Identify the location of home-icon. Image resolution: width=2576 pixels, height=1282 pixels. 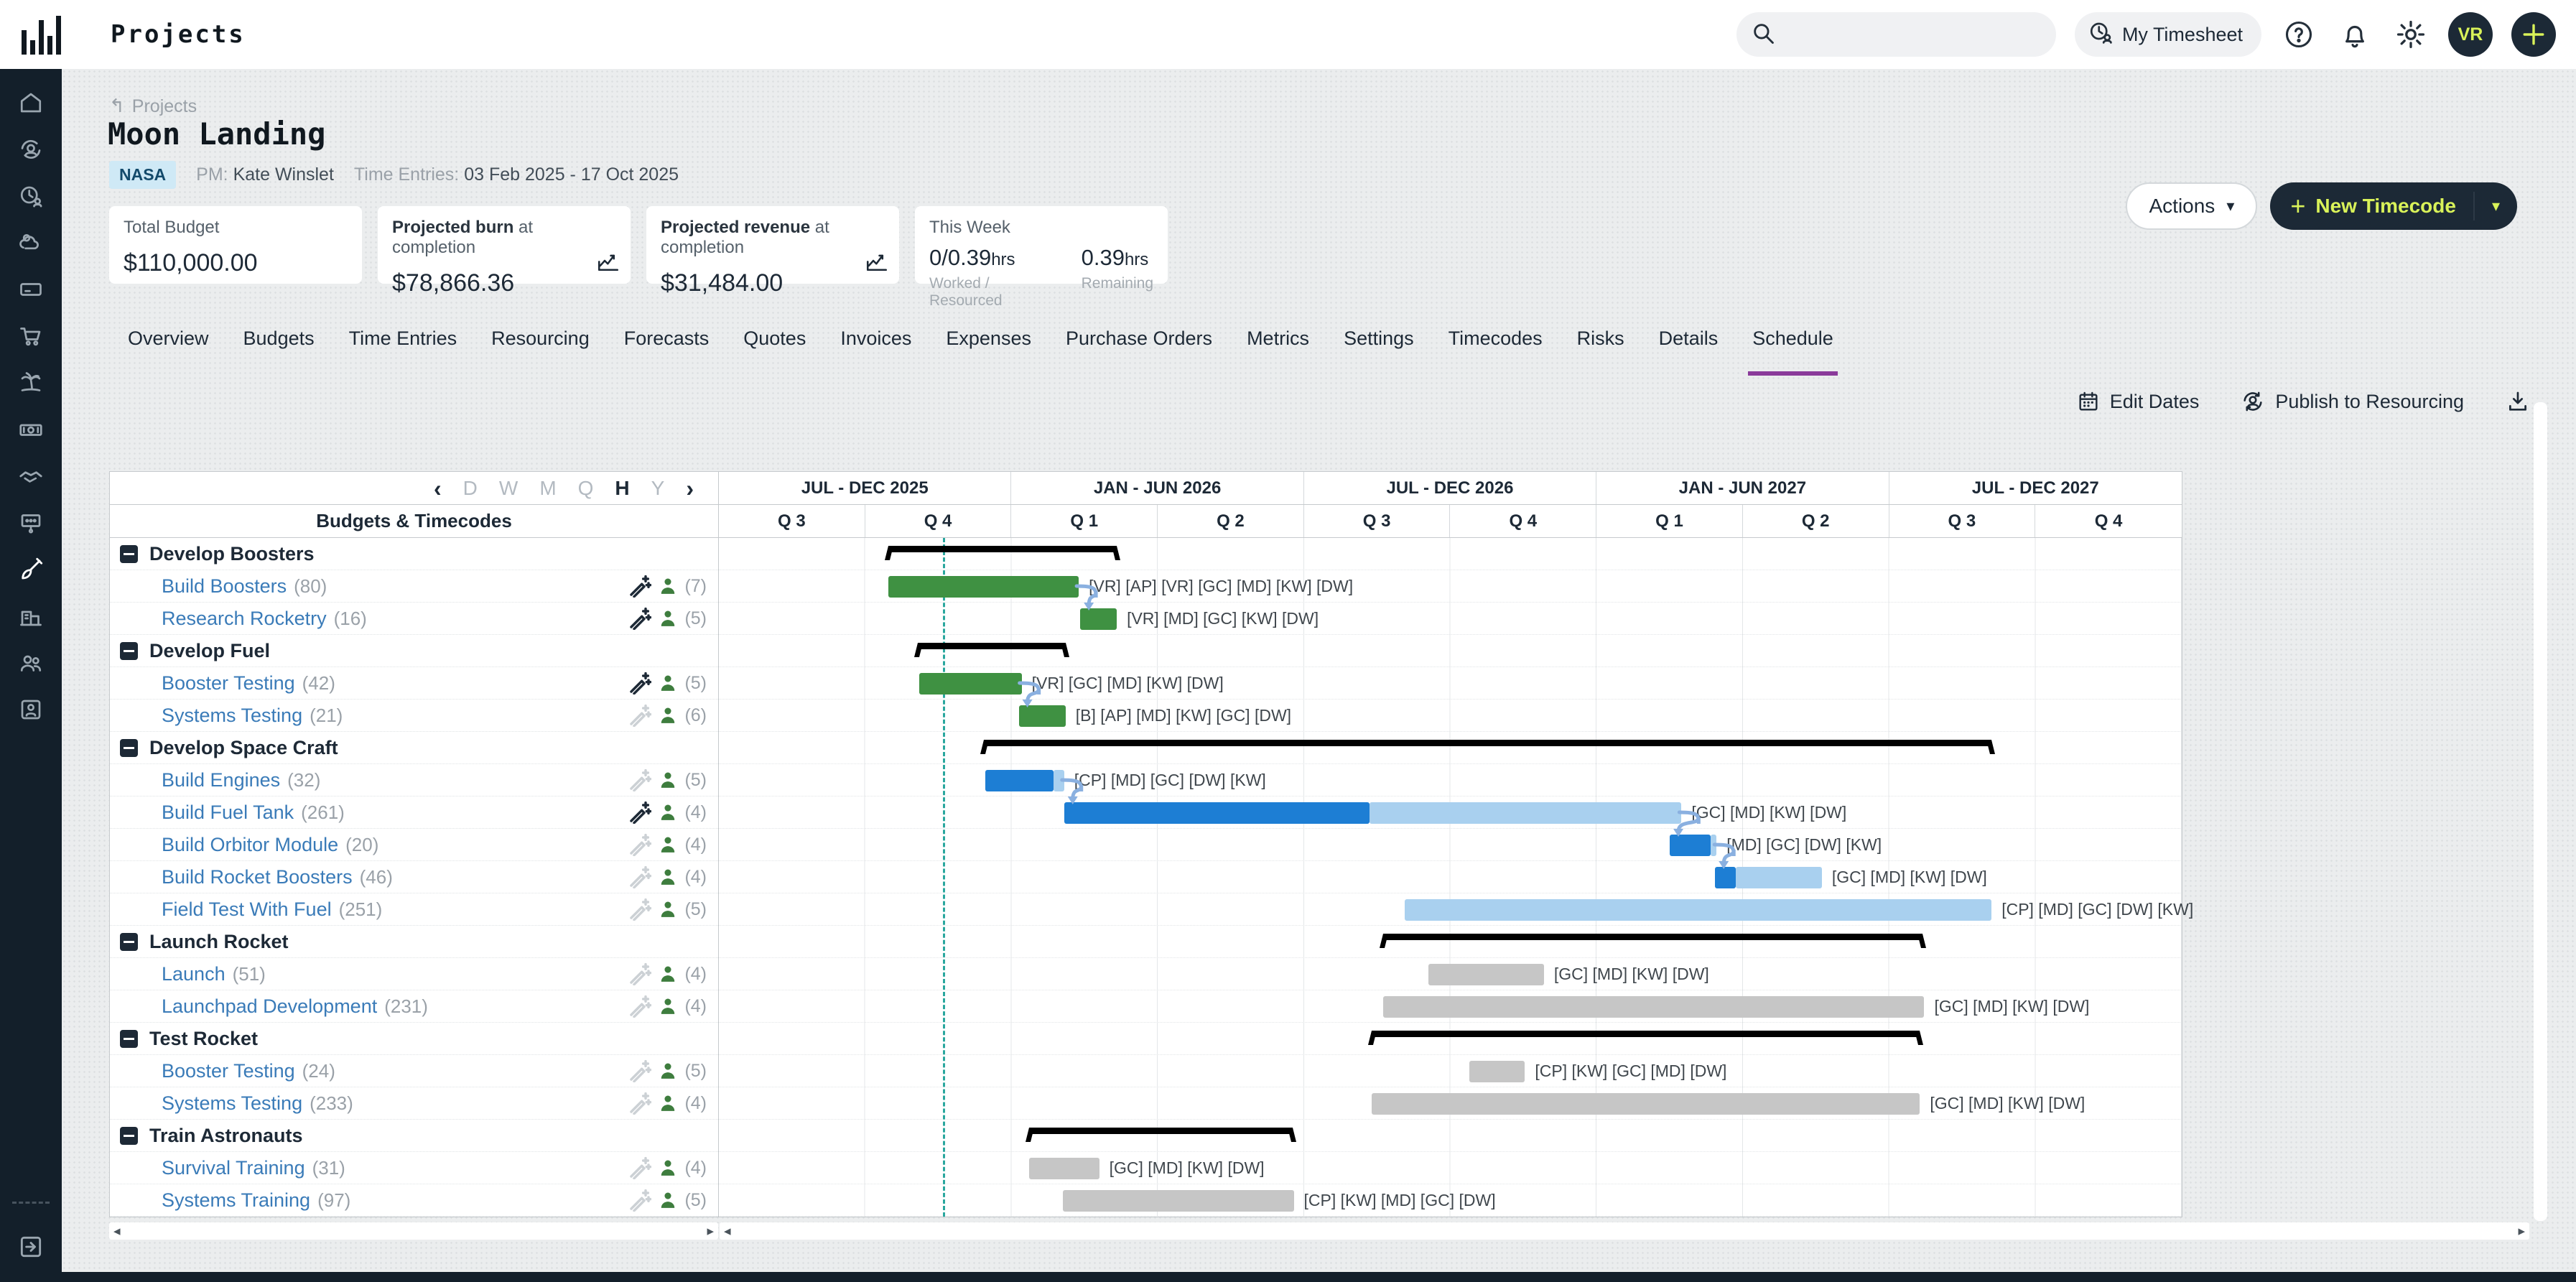
(31, 102).